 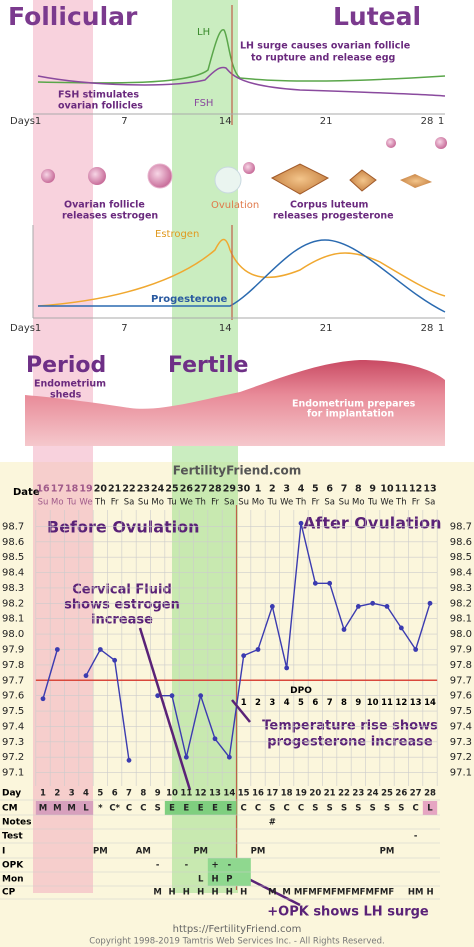 What do you see at coordinates (429, 489) in the screenshot?
I see `date: 13` at bounding box center [429, 489].